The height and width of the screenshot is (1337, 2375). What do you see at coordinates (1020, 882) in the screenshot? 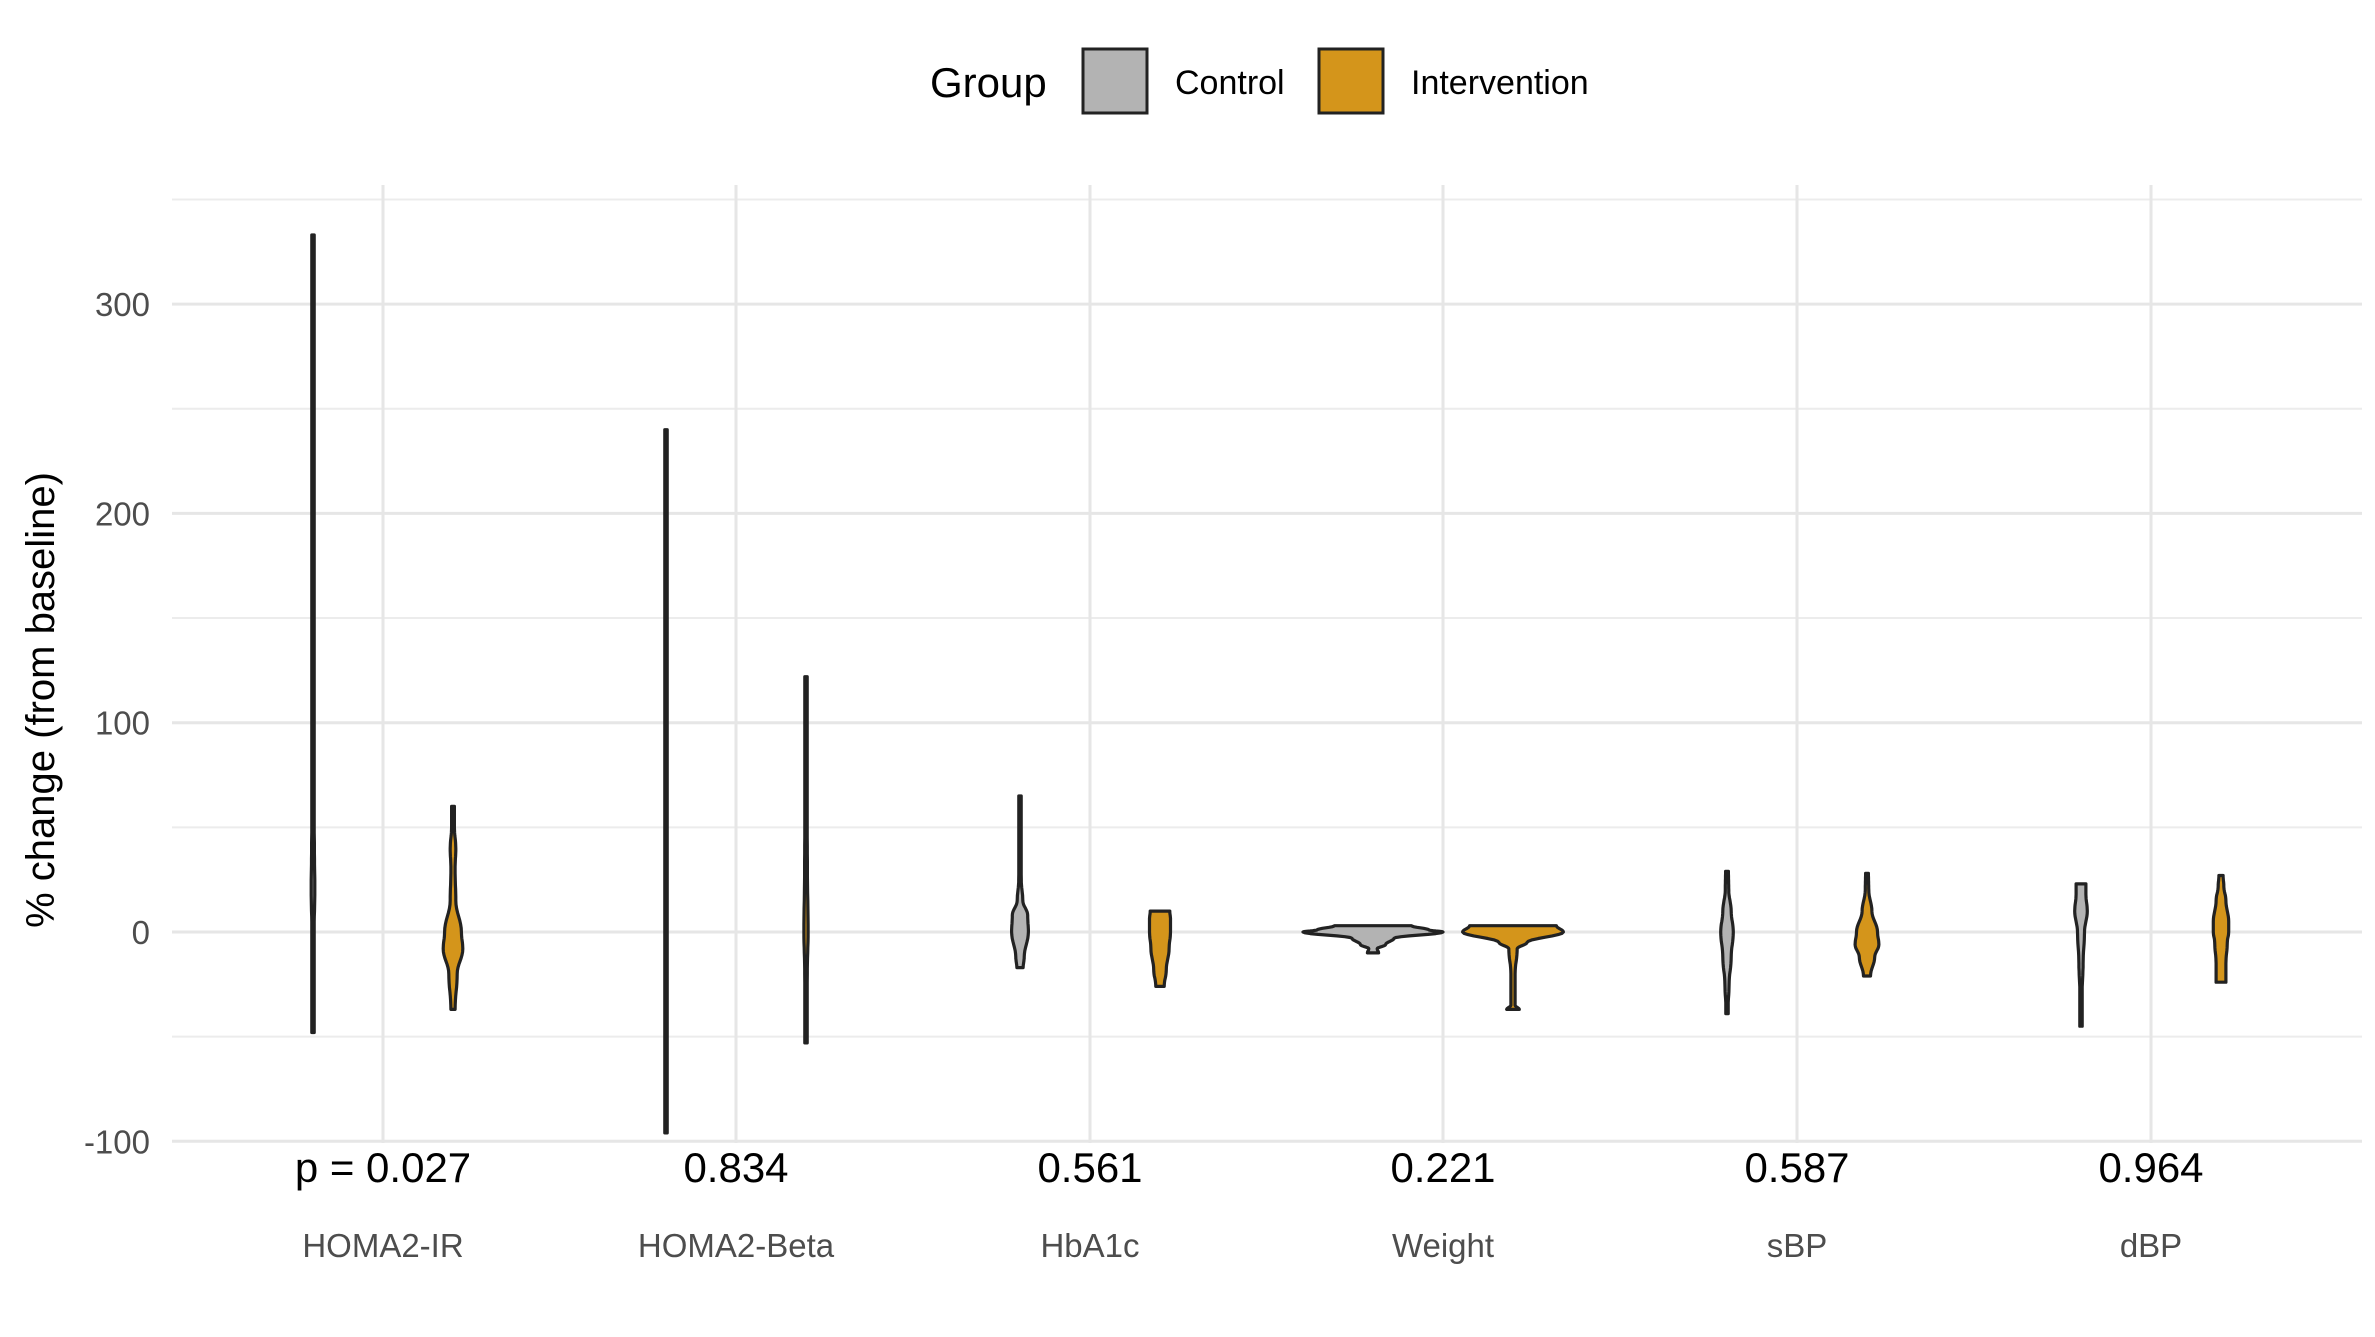
I see `violin-control-hba1c` at bounding box center [1020, 882].